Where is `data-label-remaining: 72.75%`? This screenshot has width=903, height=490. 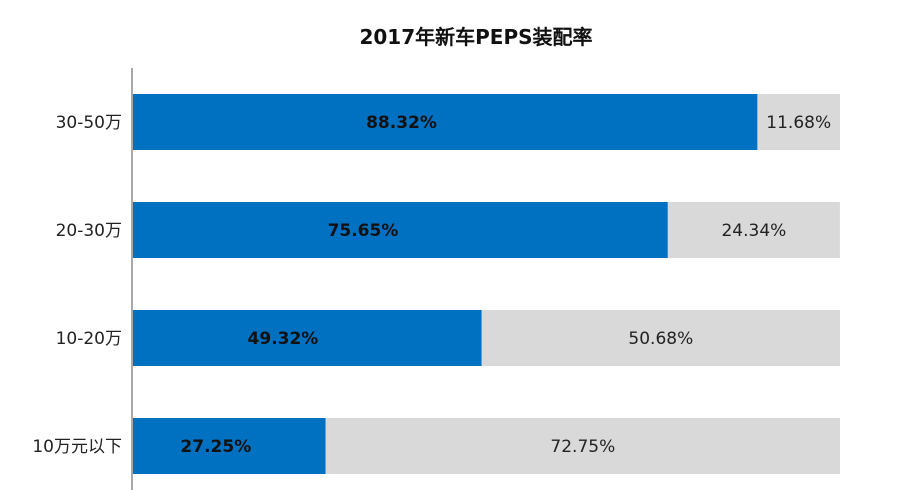 data-label-remaining: 72.75% is located at coordinates (582, 447).